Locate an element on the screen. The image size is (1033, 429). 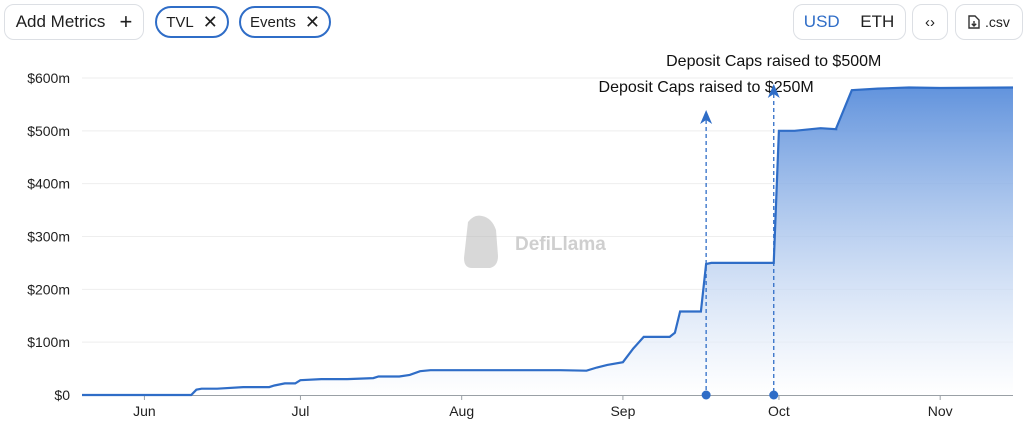
watermark: DefiLlama is located at coordinates (535, 241).